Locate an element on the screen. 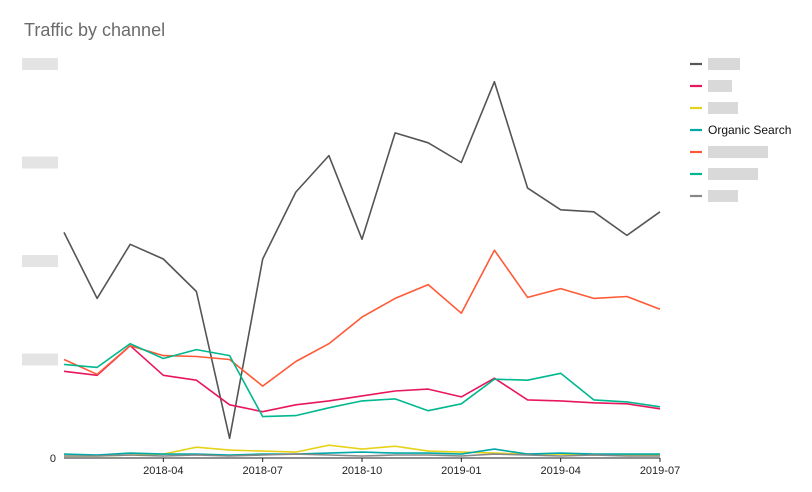 This screenshot has width=812, height=492. legend-label: Organic Search is located at coordinates (749, 130).